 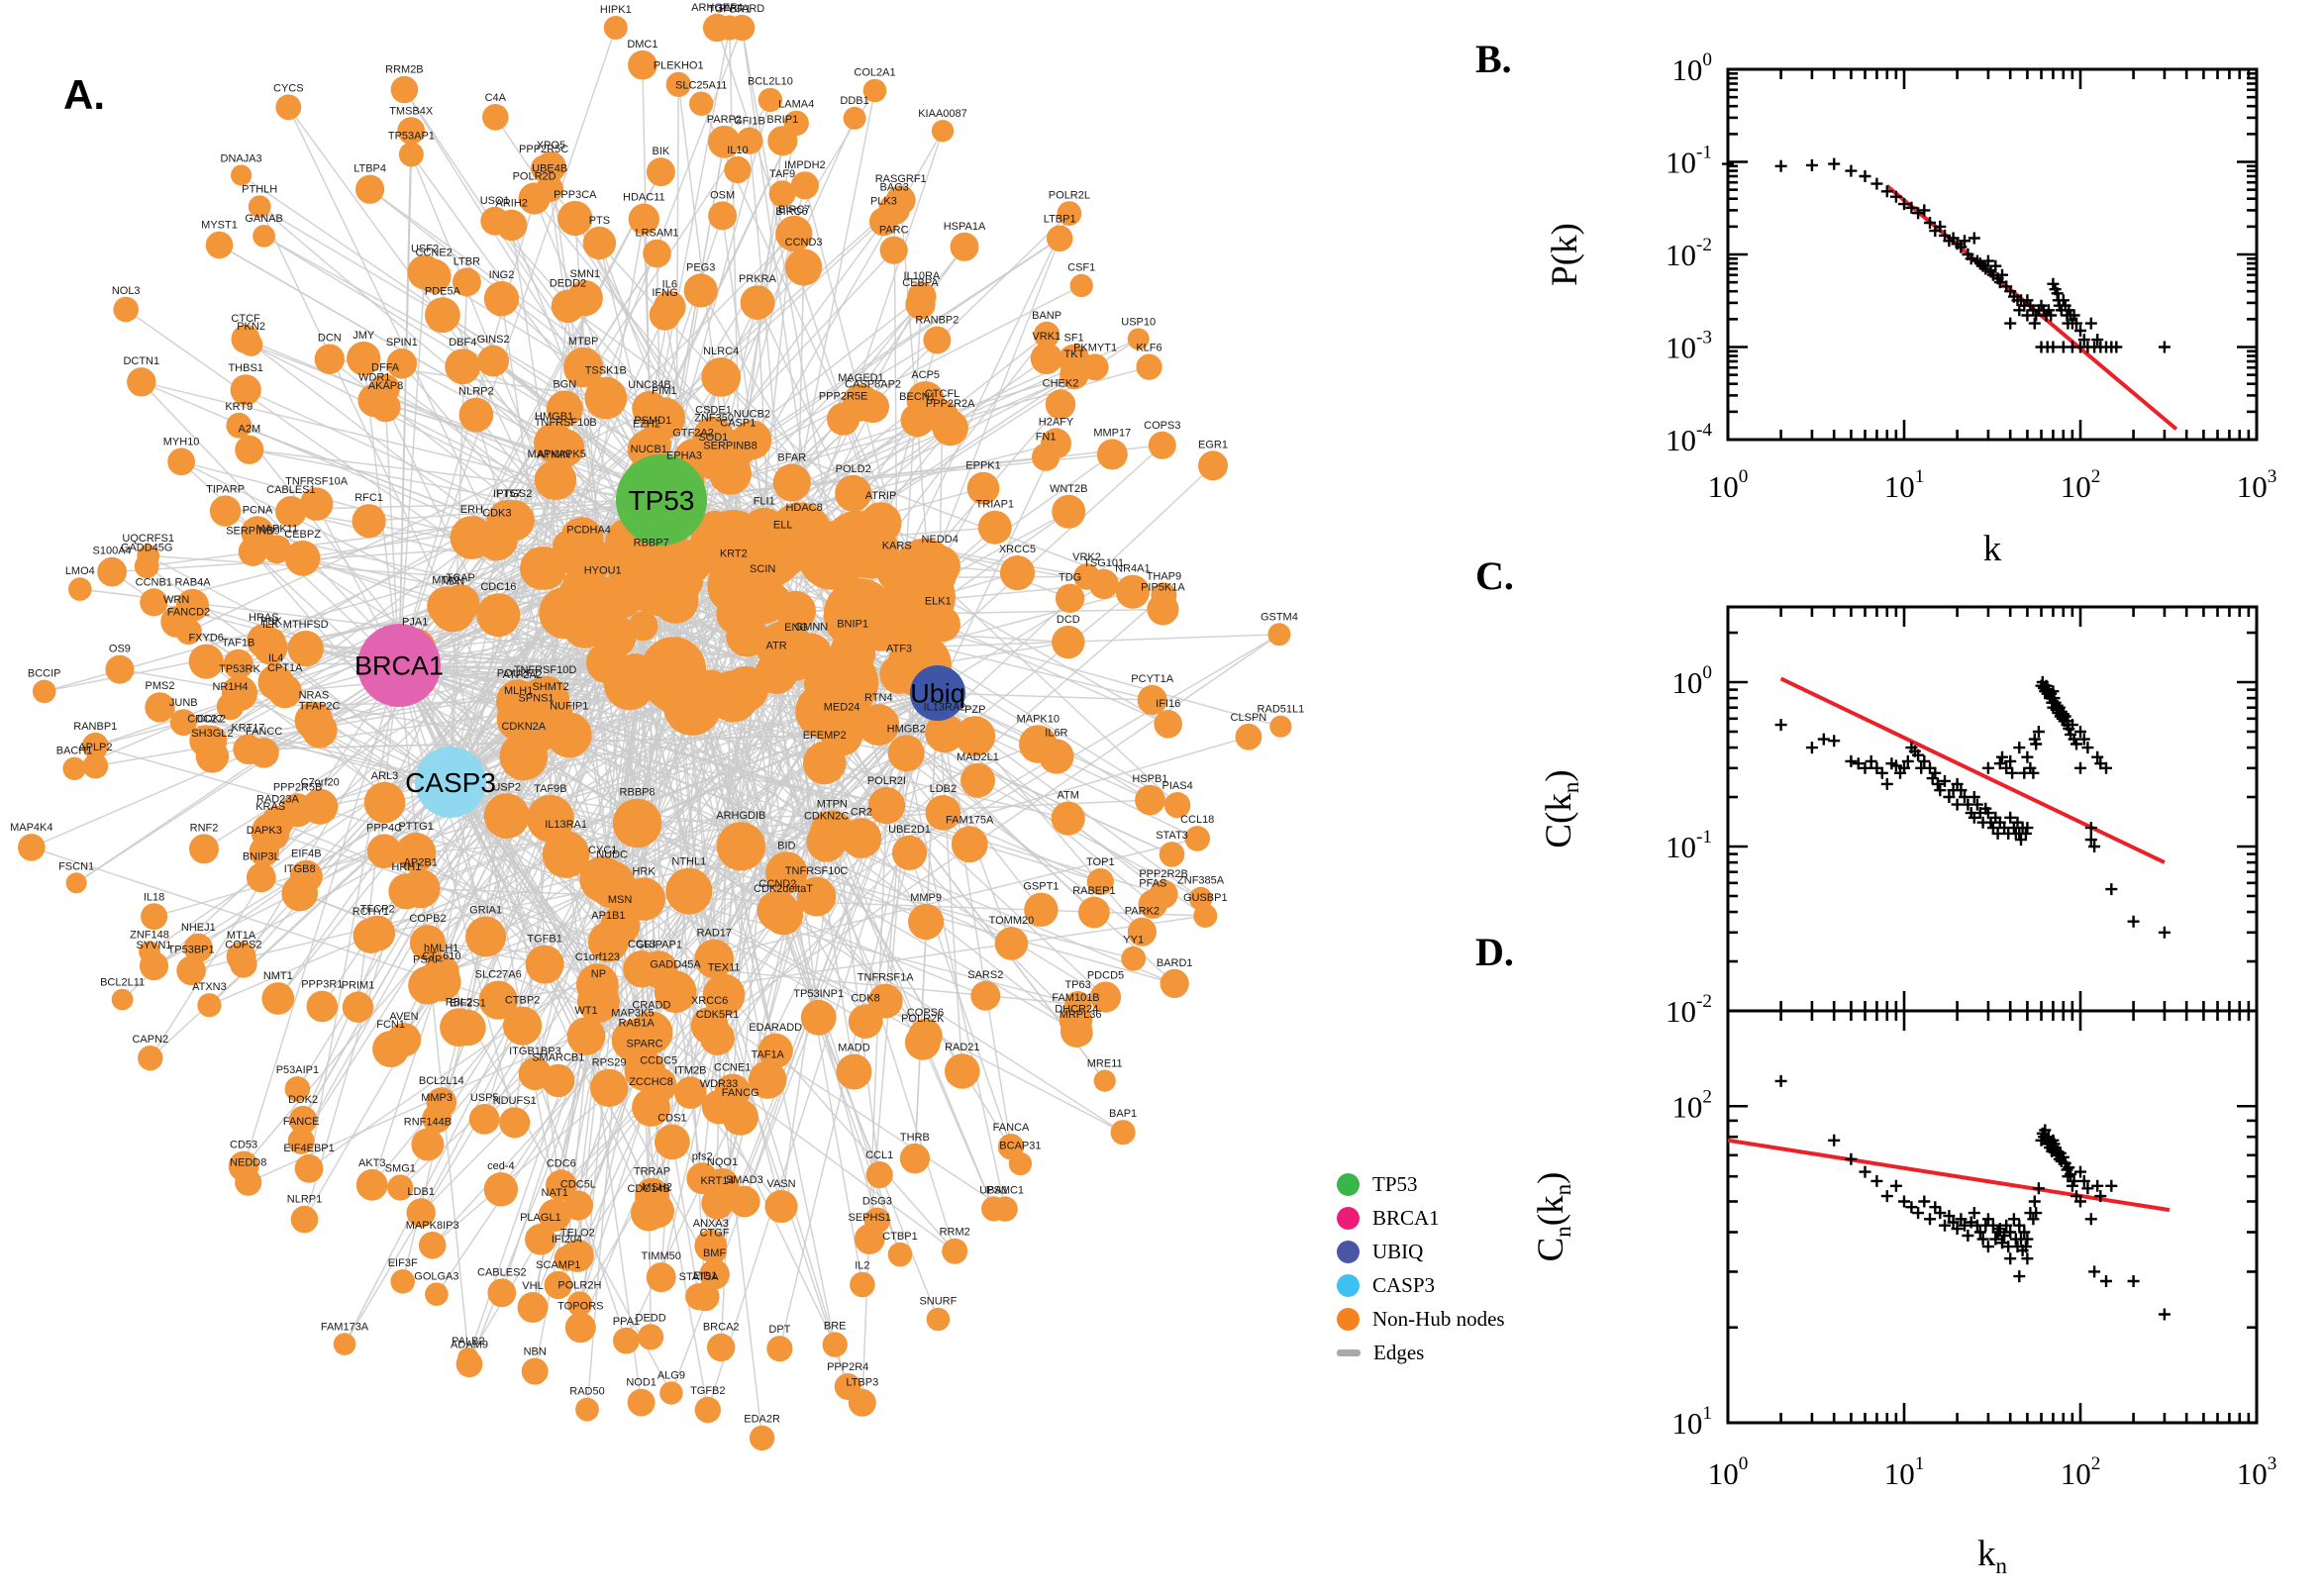 What do you see at coordinates (498, 975) in the screenshot?
I see `node-label: SLC27A6` at bounding box center [498, 975].